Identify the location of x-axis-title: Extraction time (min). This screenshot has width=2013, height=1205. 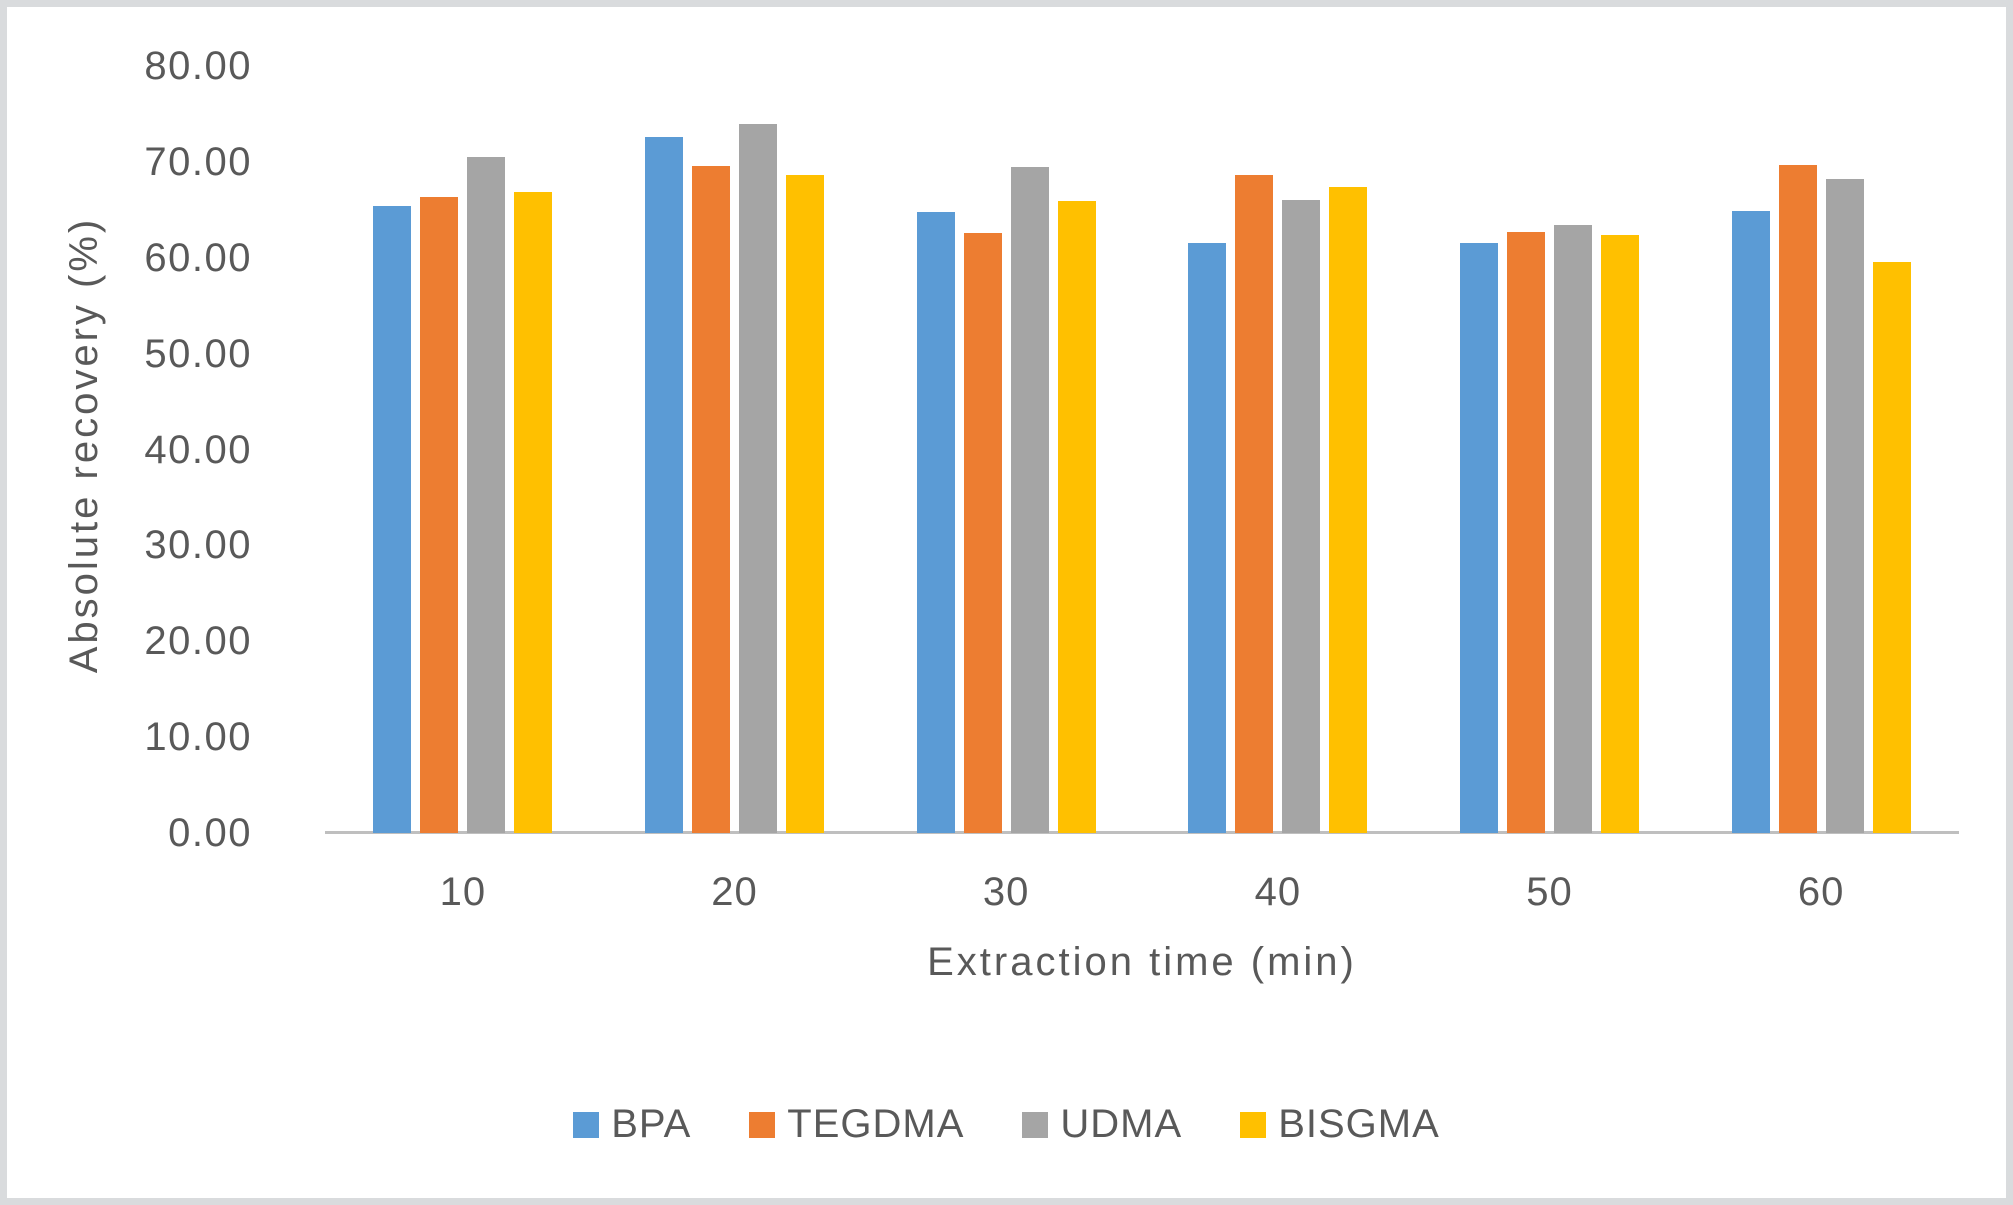
(1142, 962).